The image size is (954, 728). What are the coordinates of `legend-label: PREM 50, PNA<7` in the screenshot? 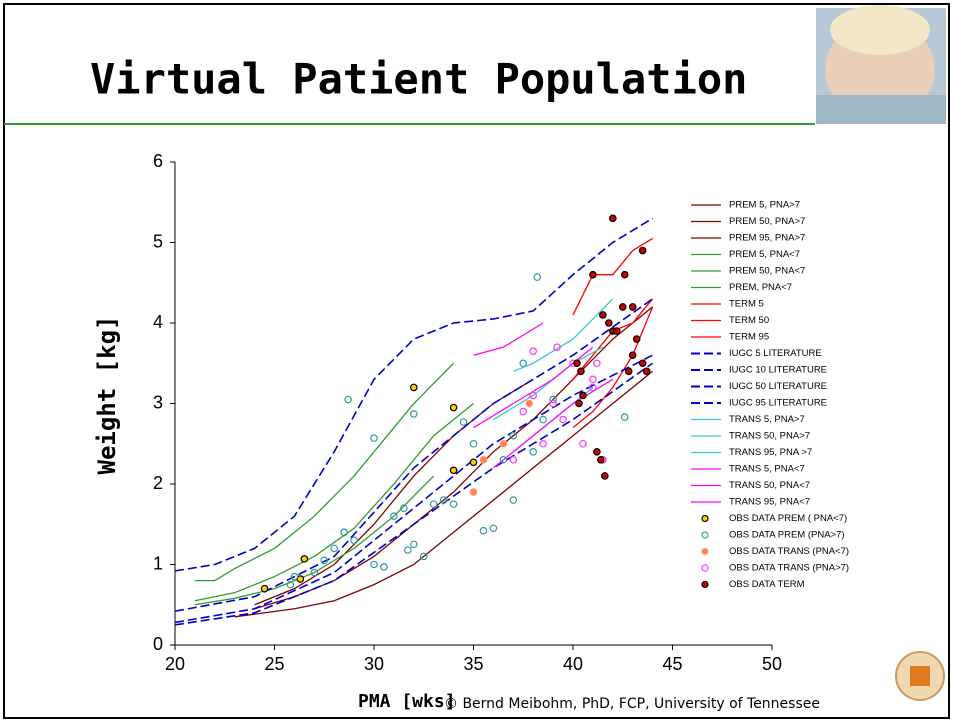 It's located at (767, 271).